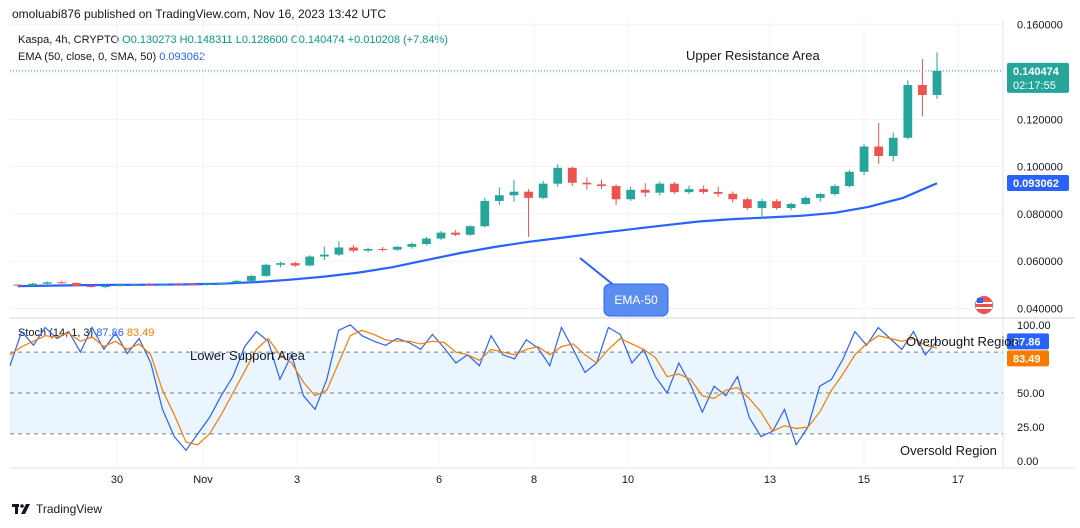  I want to click on price-tick-label: 0.080000, so click(1040, 215).